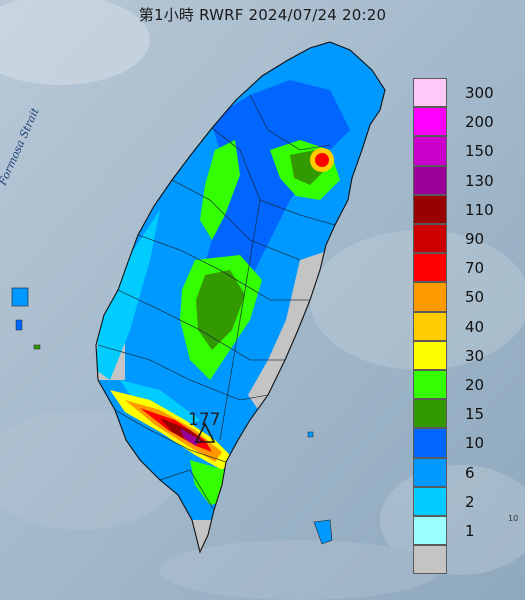 This screenshot has width=525, height=600. I want to click on legend-label: 10, so click(475, 443).